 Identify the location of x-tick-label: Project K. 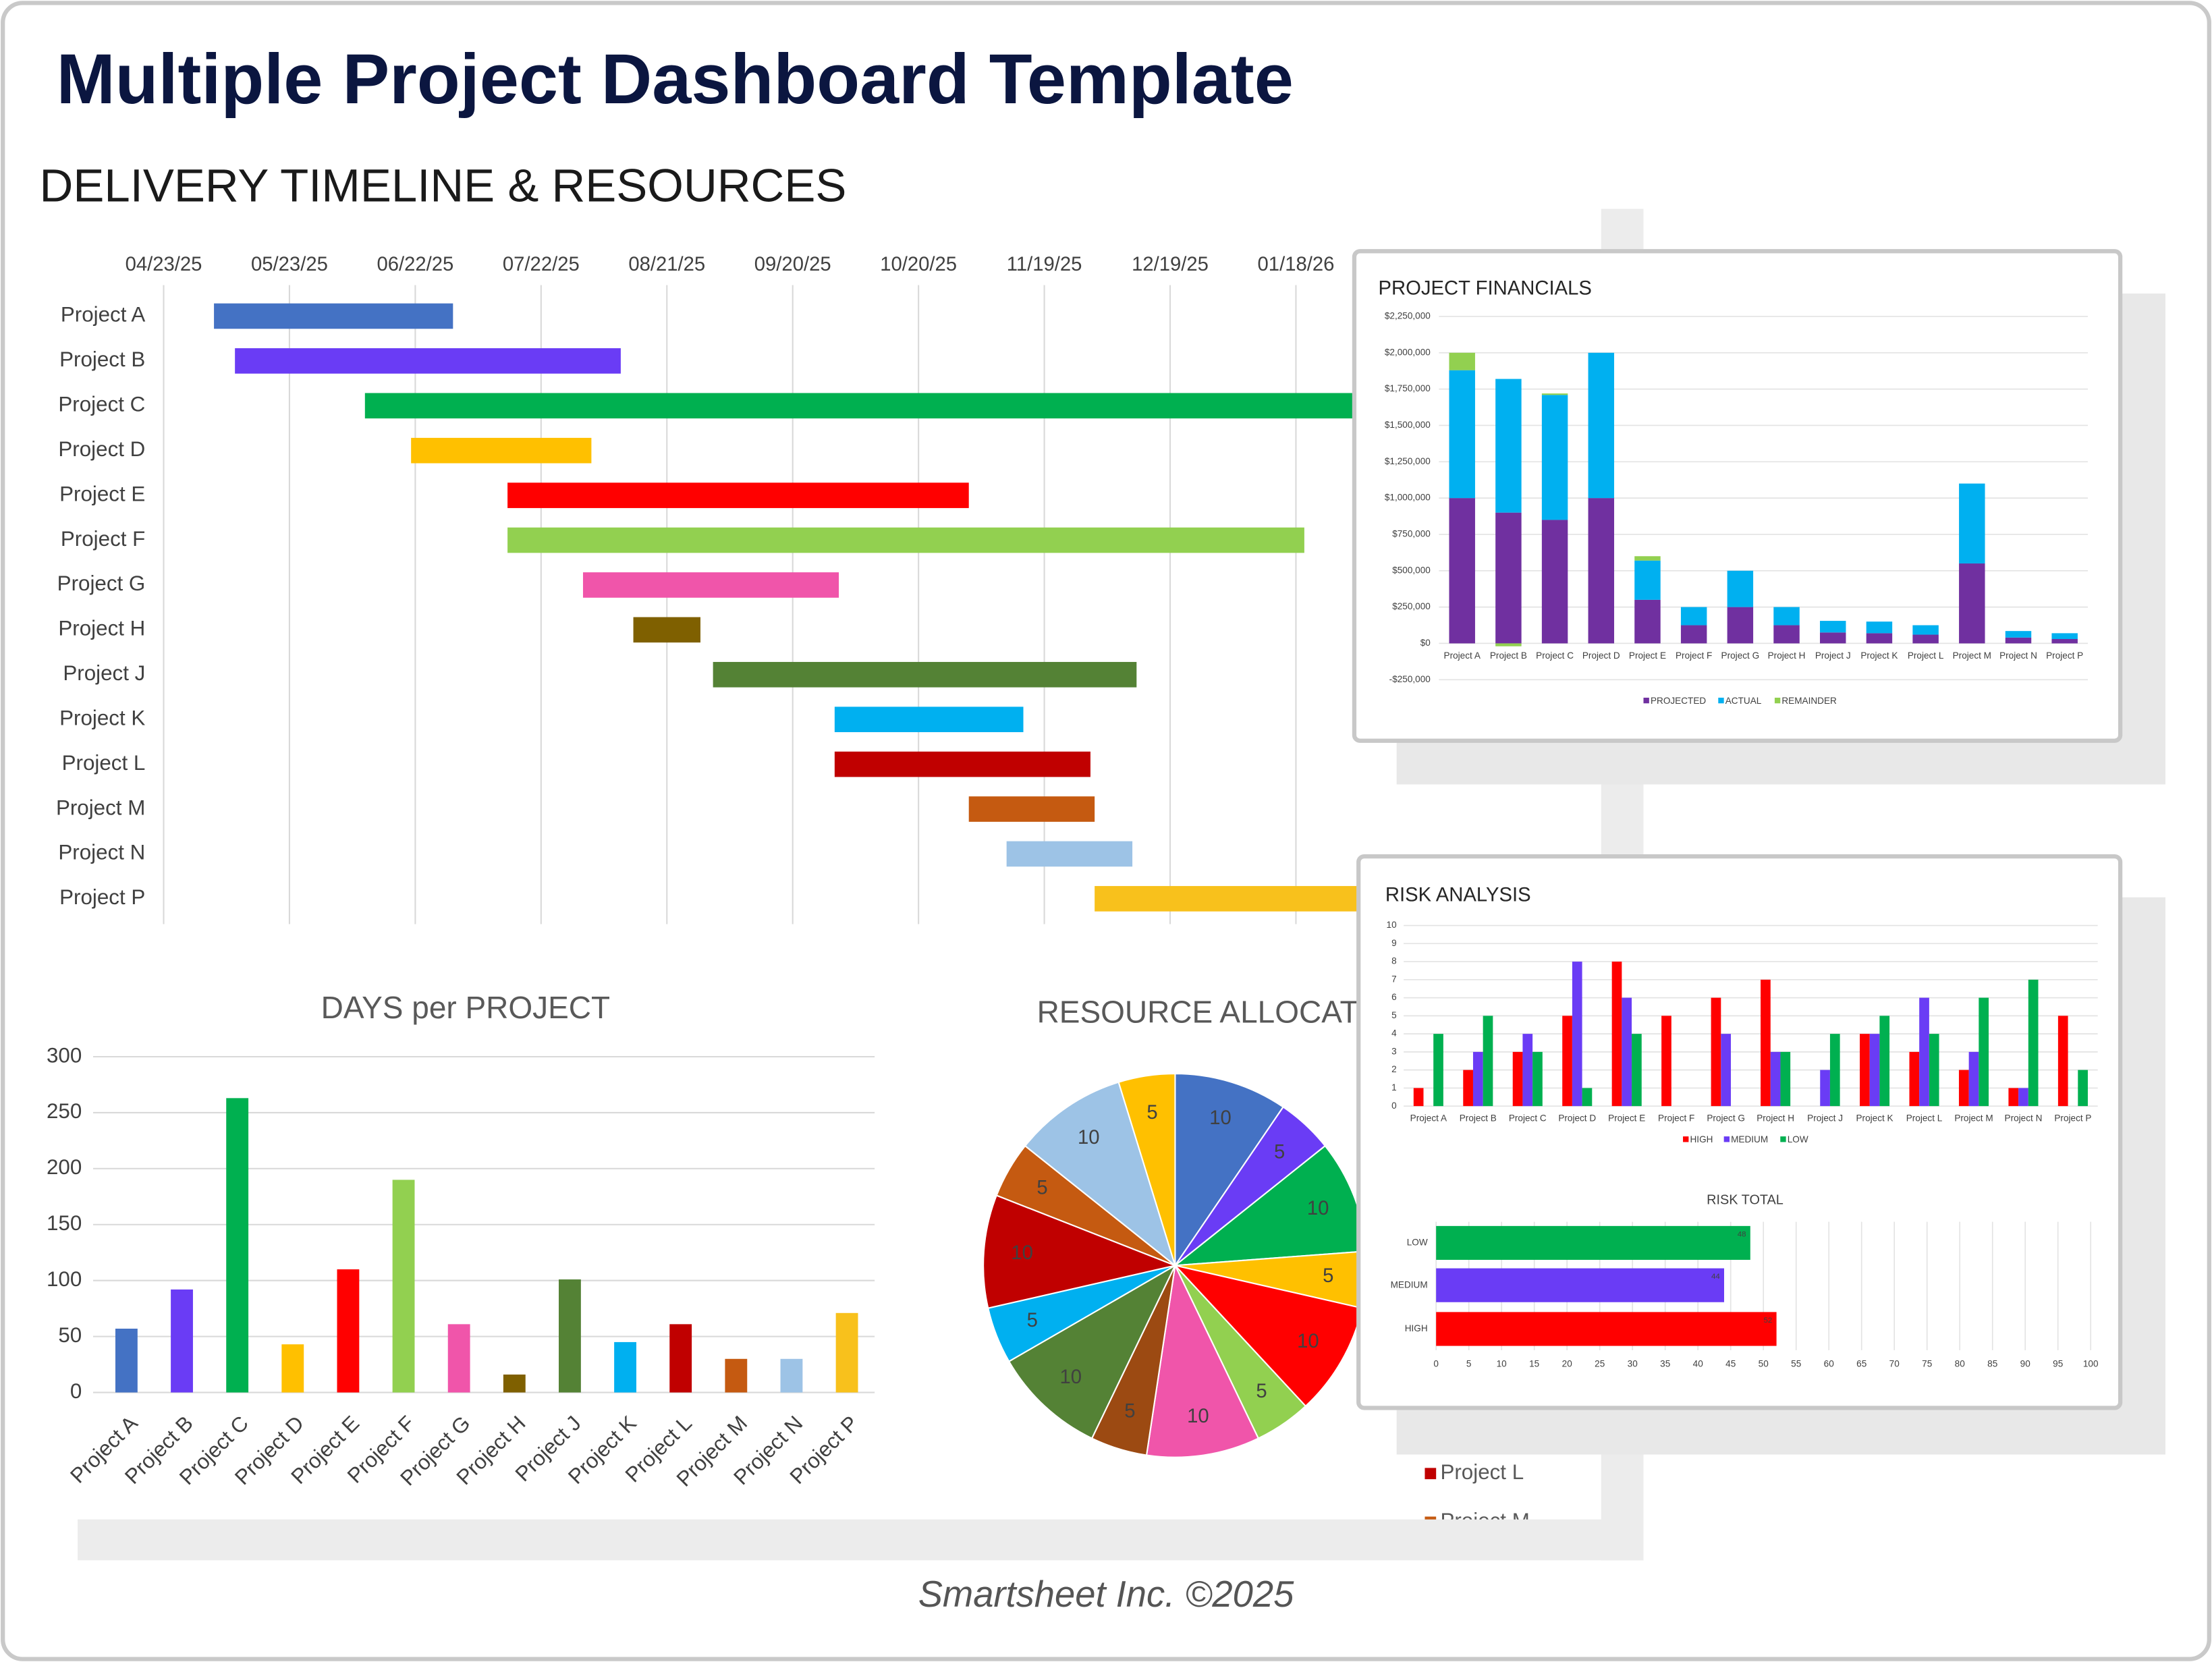
(1874, 1118).